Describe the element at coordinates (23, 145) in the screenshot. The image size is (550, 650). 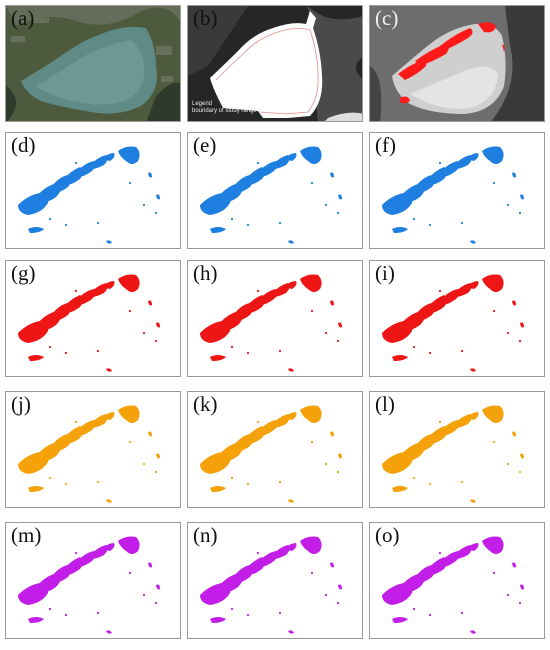
I see `panel-label: (d)` at that location.